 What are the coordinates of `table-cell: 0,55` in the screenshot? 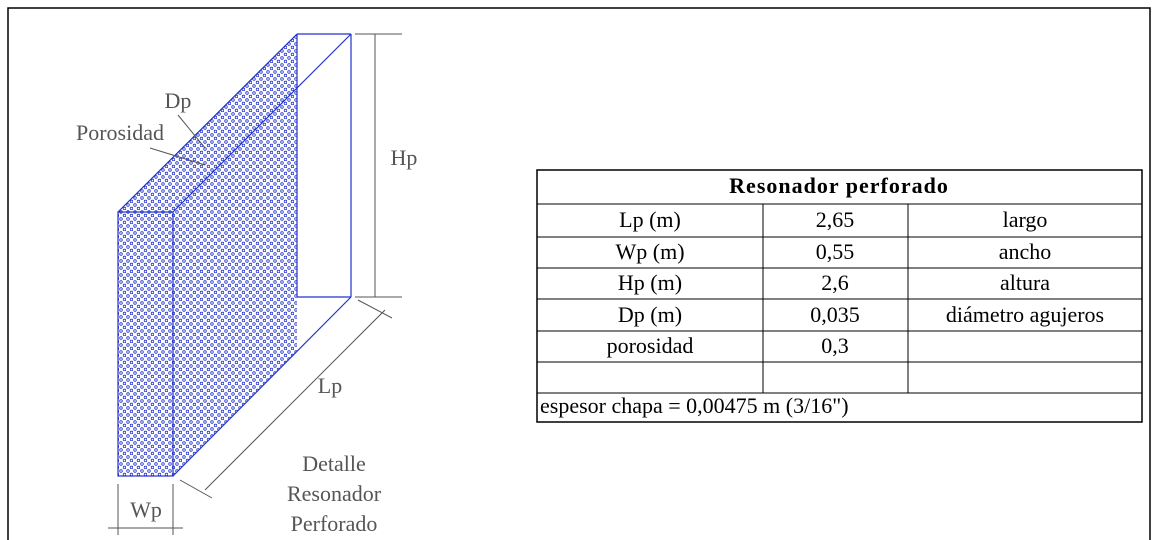 It's located at (835, 251).